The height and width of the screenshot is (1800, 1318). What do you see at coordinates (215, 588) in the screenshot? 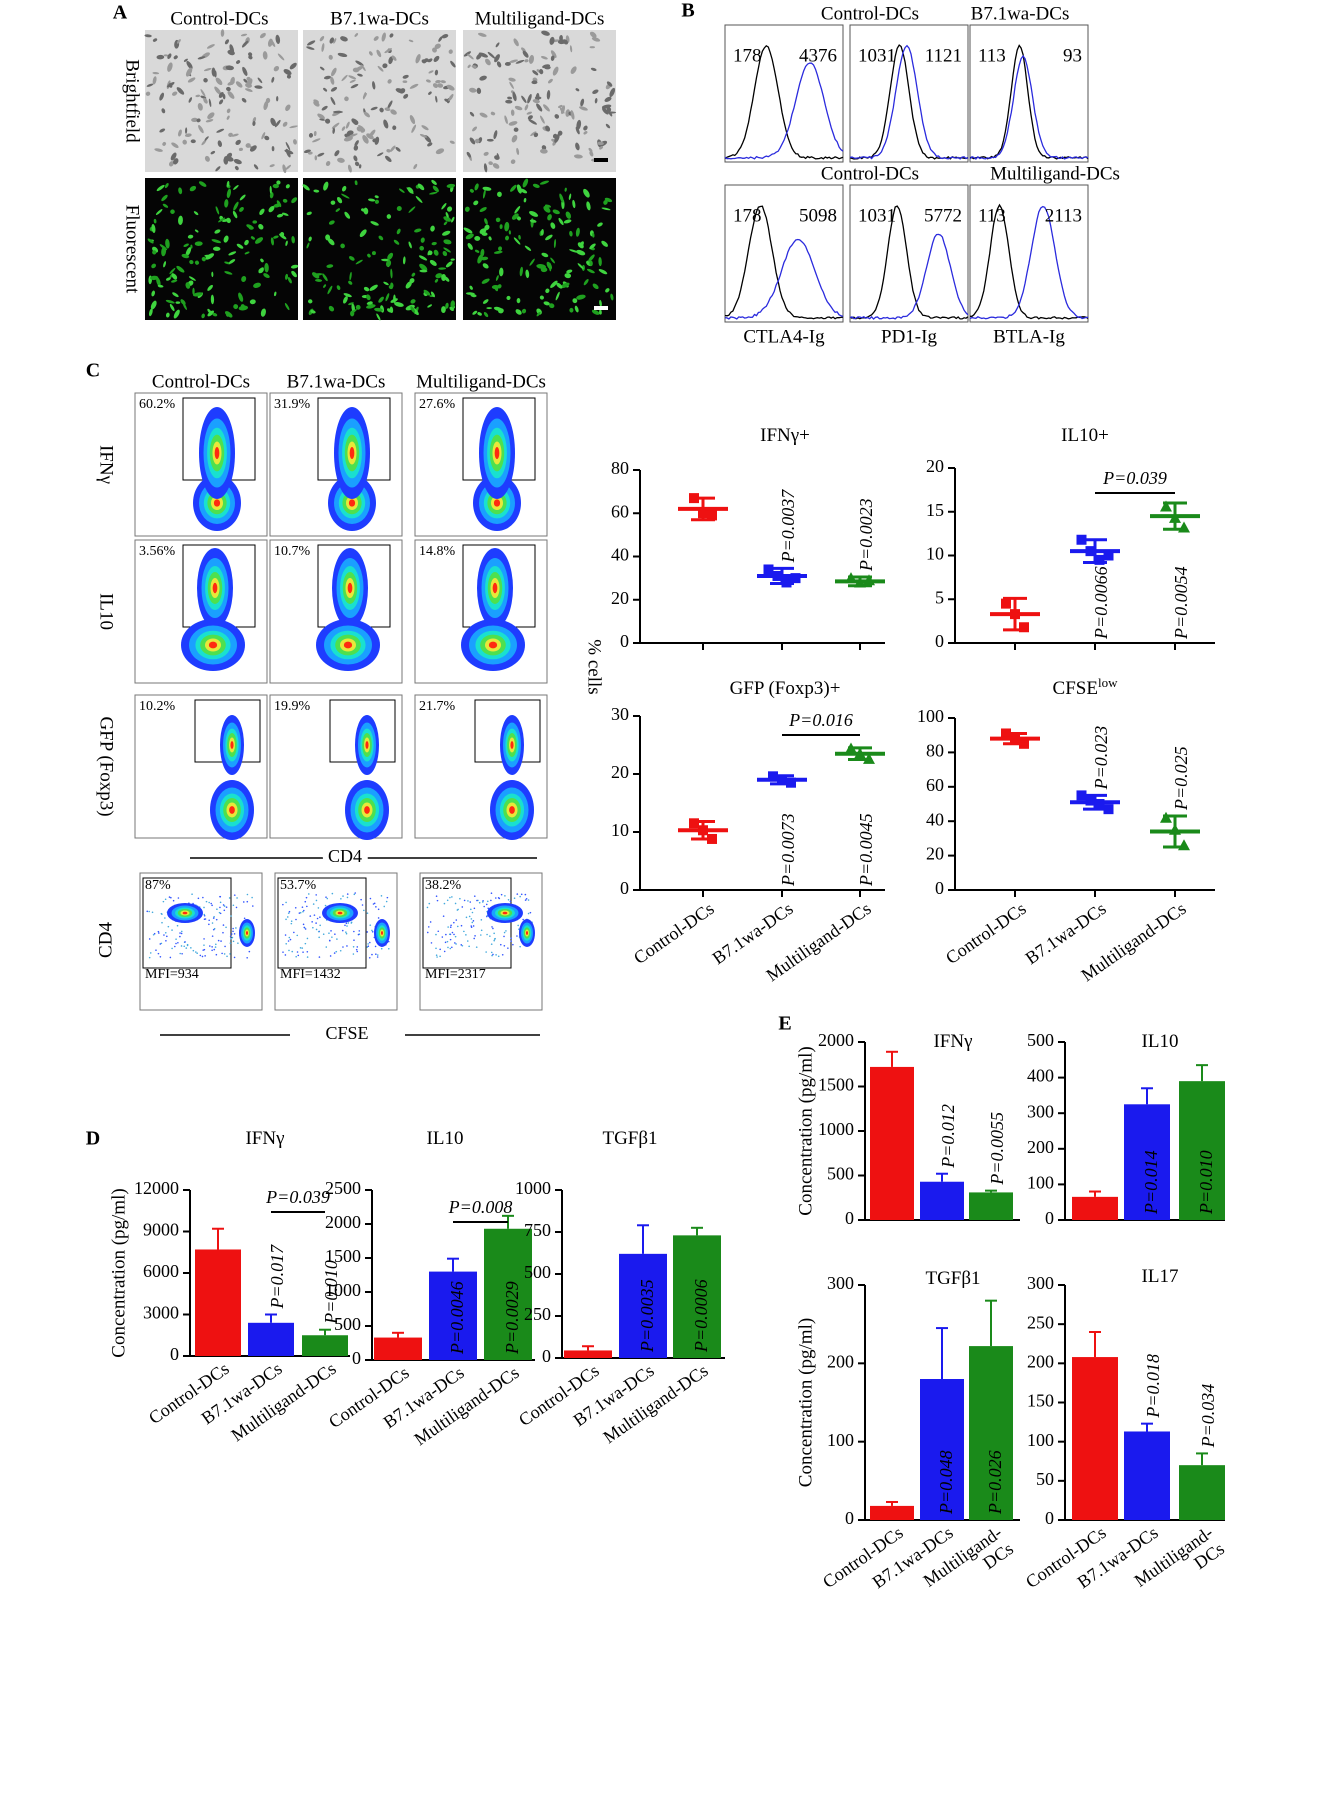
I see `density` at bounding box center [215, 588].